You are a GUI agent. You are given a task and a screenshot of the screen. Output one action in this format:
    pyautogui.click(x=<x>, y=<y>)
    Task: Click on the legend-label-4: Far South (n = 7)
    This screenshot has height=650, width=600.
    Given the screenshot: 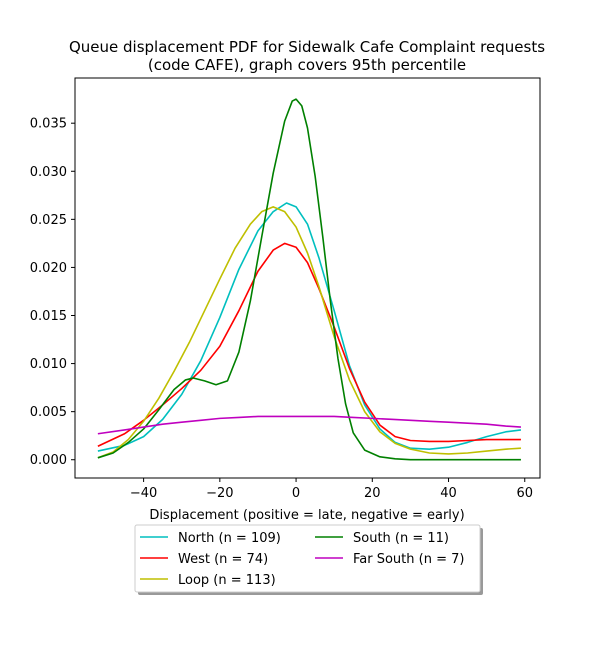 What is the action you would take?
    pyautogui.click(x=408, y=559)
    